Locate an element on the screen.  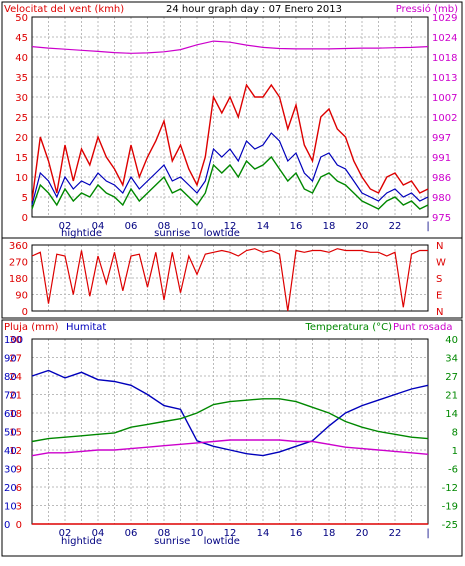
rain-tick-label: 6 is located at coordinates (19, 488).